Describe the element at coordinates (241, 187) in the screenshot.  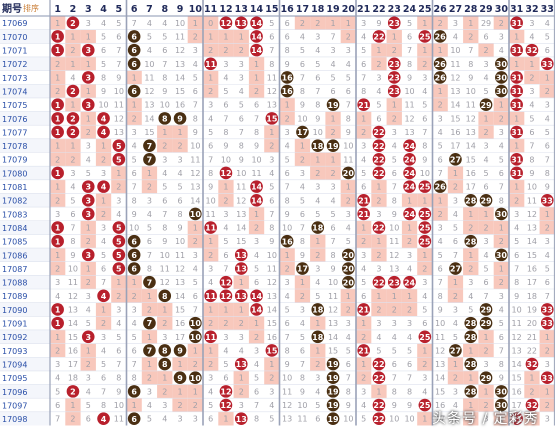
I see `miss-count: 11` at that location.